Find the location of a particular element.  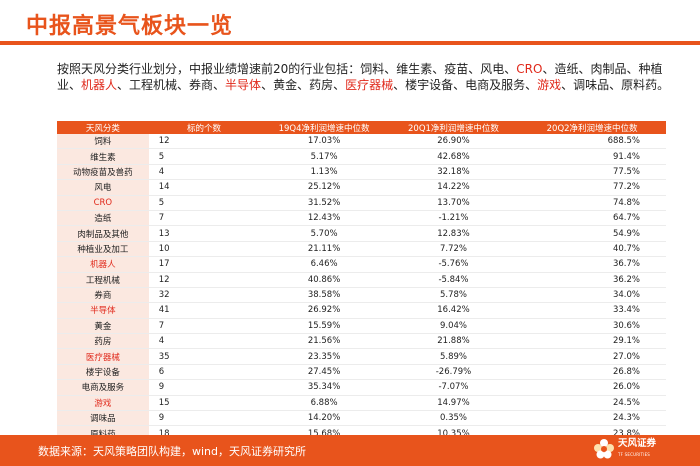

growth-20q1-cell: 14.22% is located at coordinates (453, 187).